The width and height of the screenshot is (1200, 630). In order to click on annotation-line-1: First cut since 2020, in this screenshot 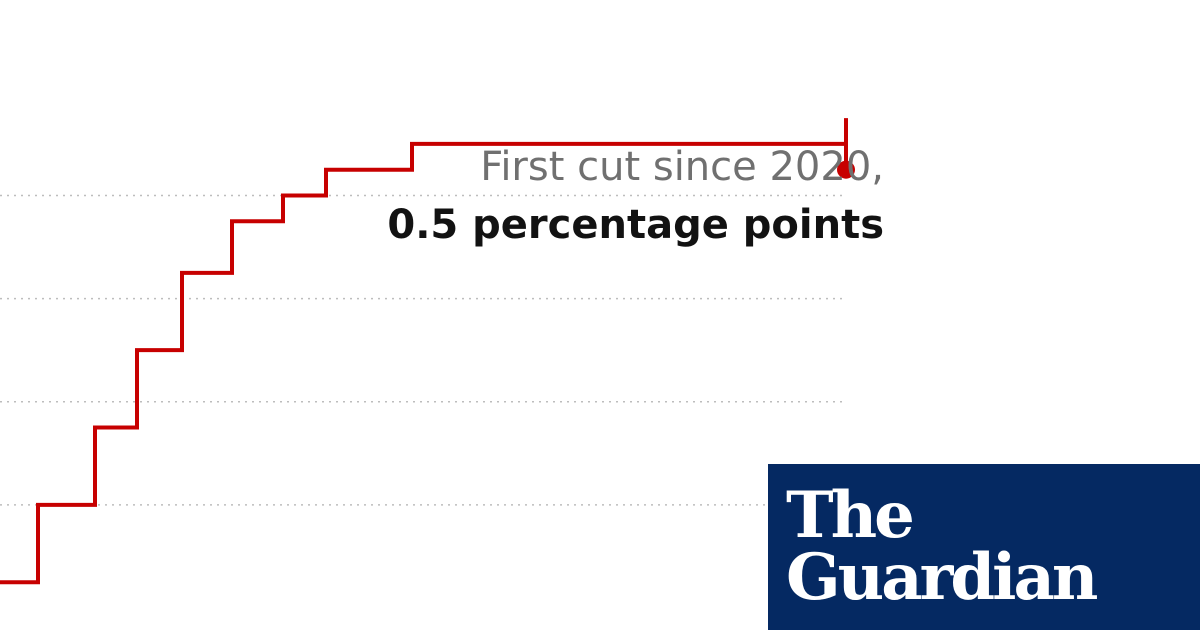, I will do `click(682, 167)`.